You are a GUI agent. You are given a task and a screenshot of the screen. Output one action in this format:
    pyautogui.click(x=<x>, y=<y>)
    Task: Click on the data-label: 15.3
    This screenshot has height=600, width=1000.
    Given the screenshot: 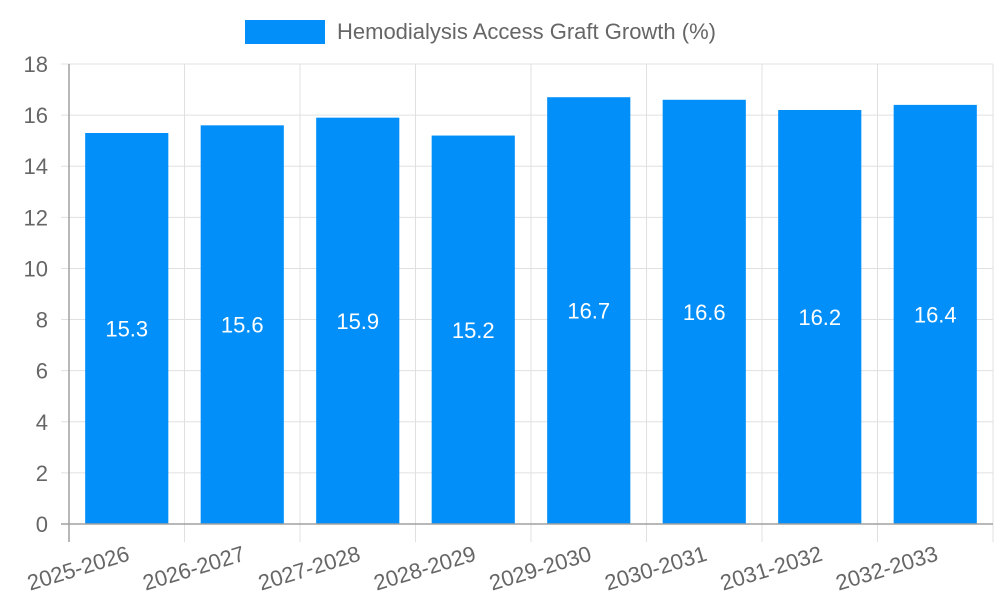 What is the action you would take?
    pyautogui.click(x=126, y=329)
    